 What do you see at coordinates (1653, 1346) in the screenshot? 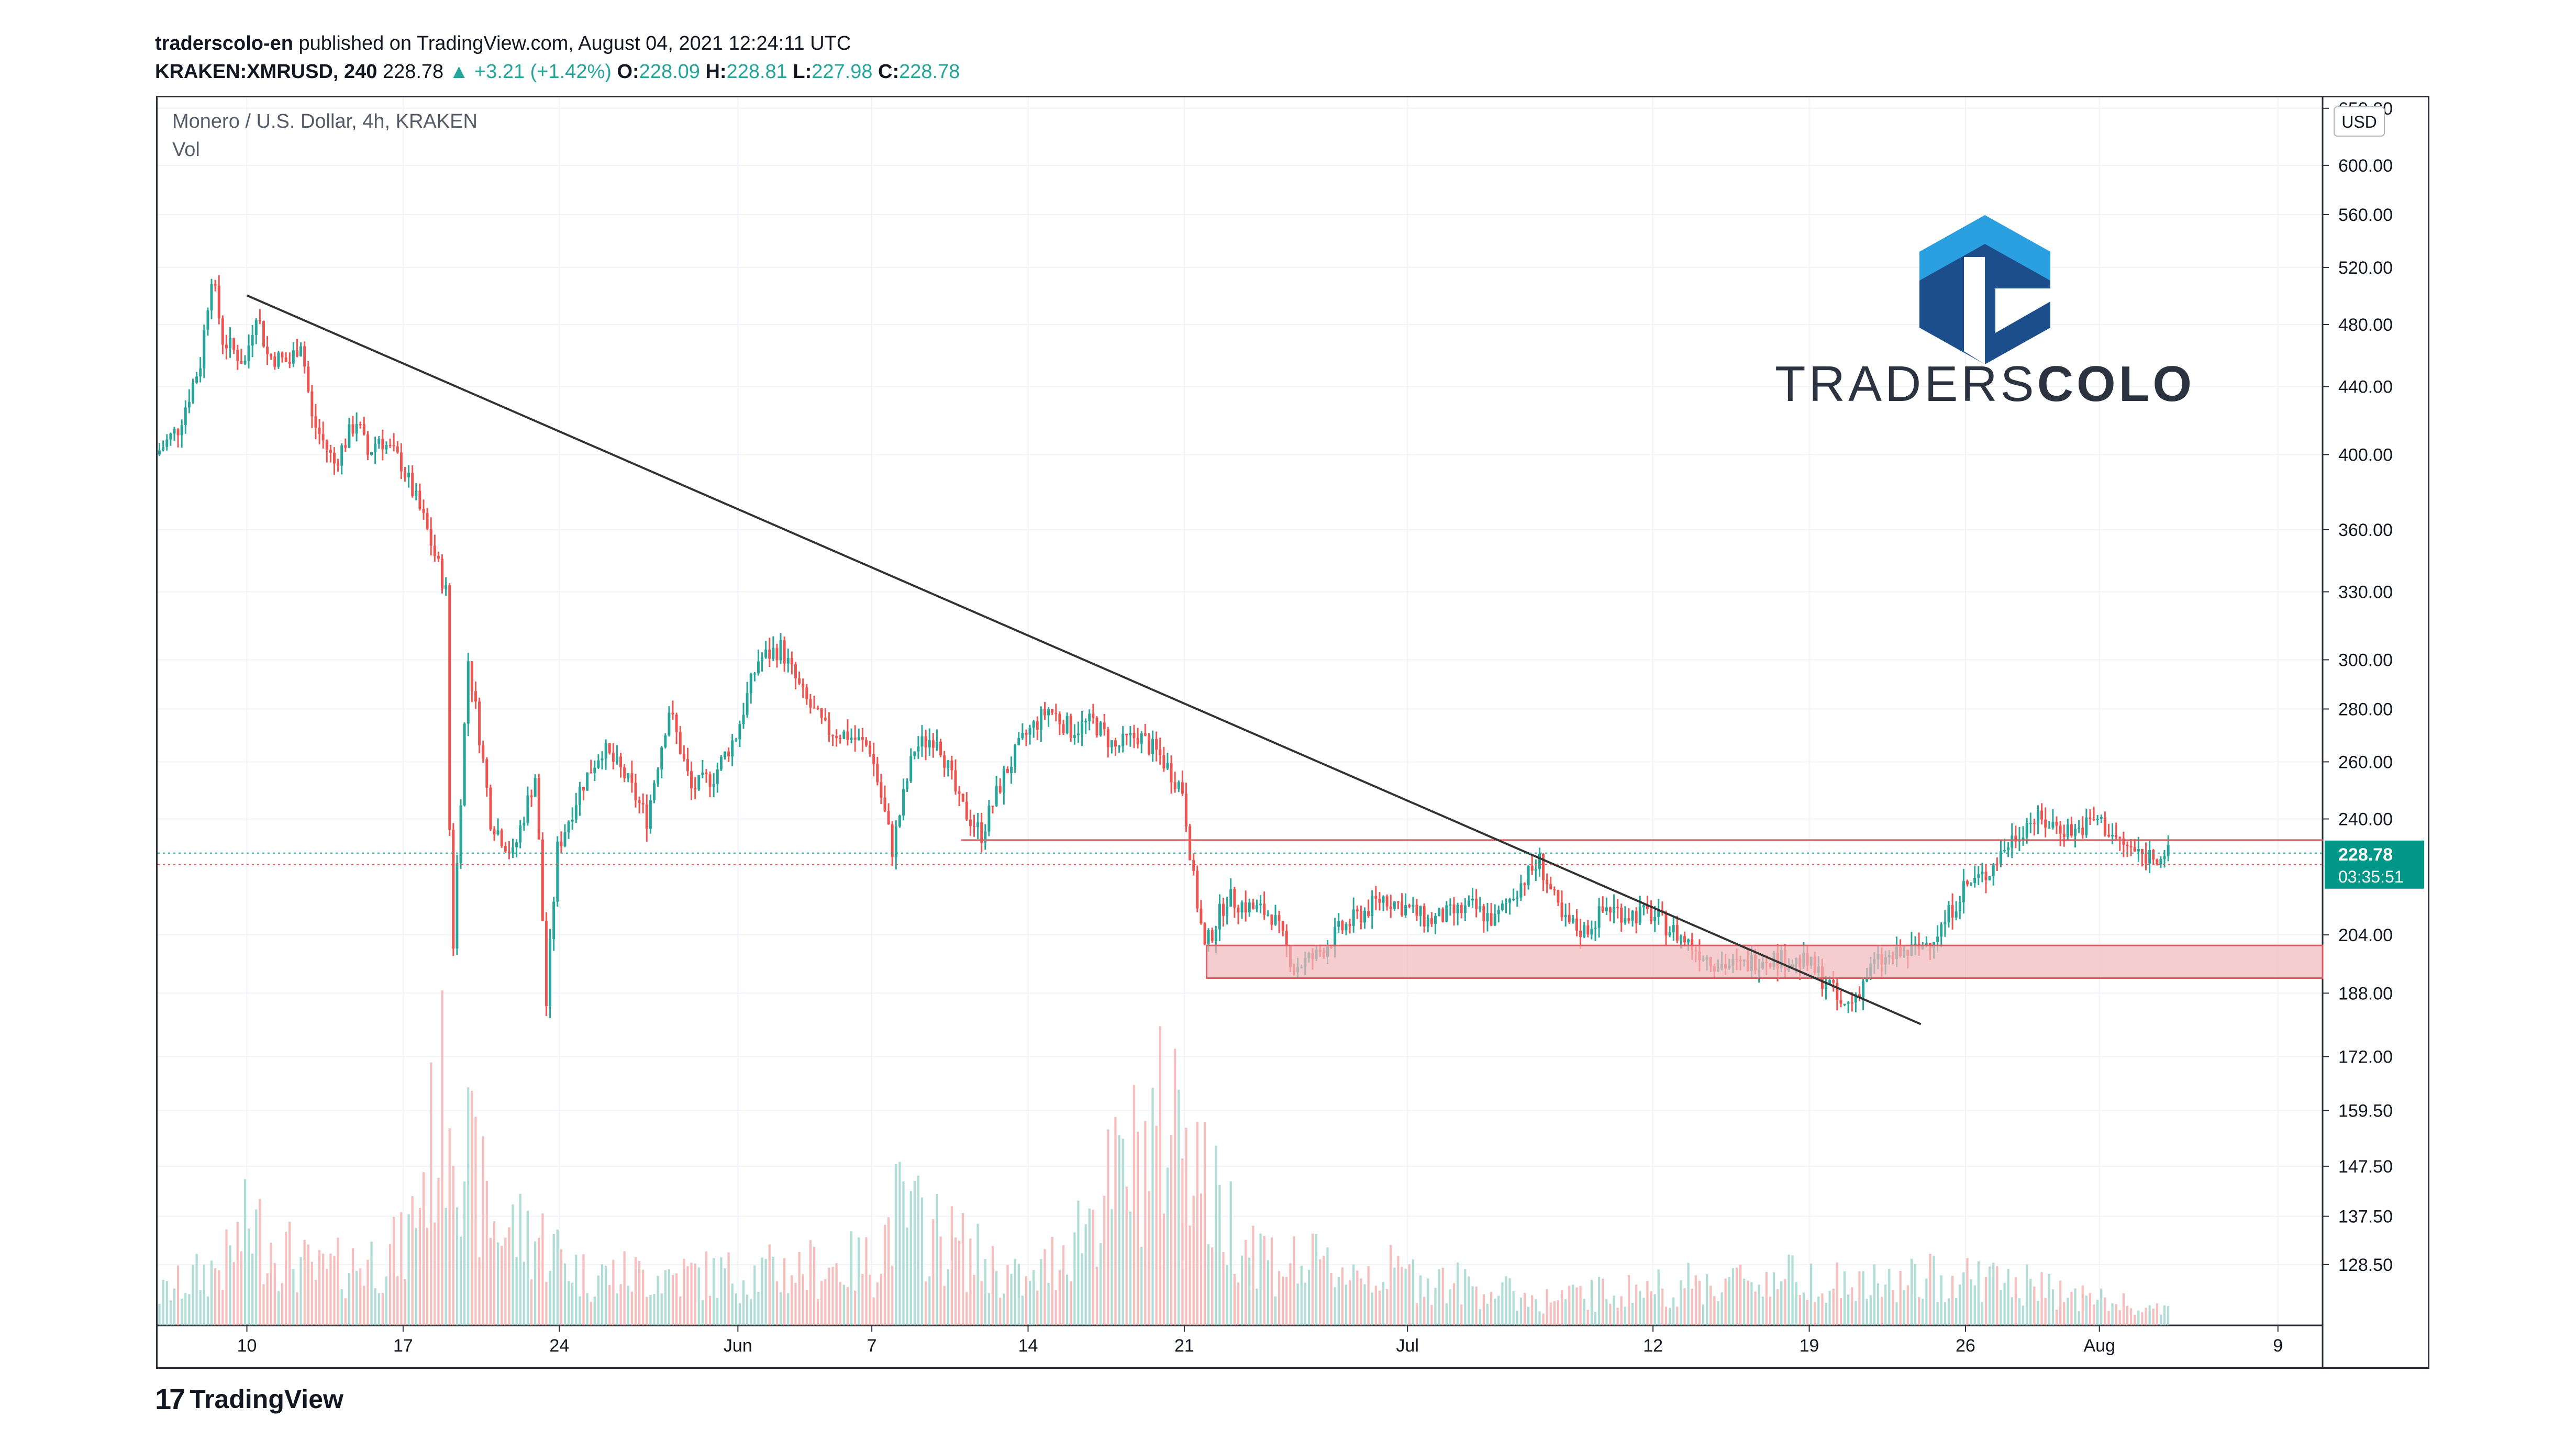
I see `x-tick-label: 12` at bounding box center [1653, 1346].